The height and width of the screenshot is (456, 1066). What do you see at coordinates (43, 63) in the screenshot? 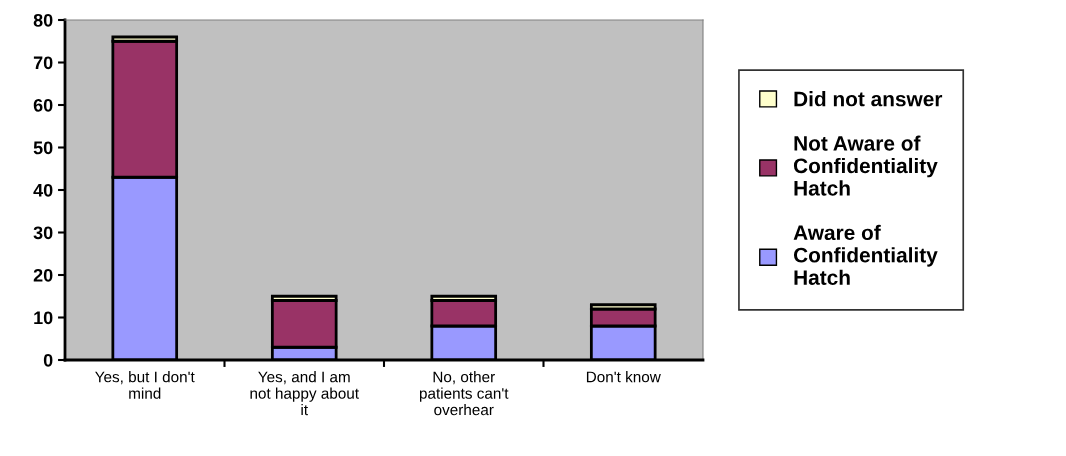
I see `y-tick-label: 70` at bounding box center [43, 63].